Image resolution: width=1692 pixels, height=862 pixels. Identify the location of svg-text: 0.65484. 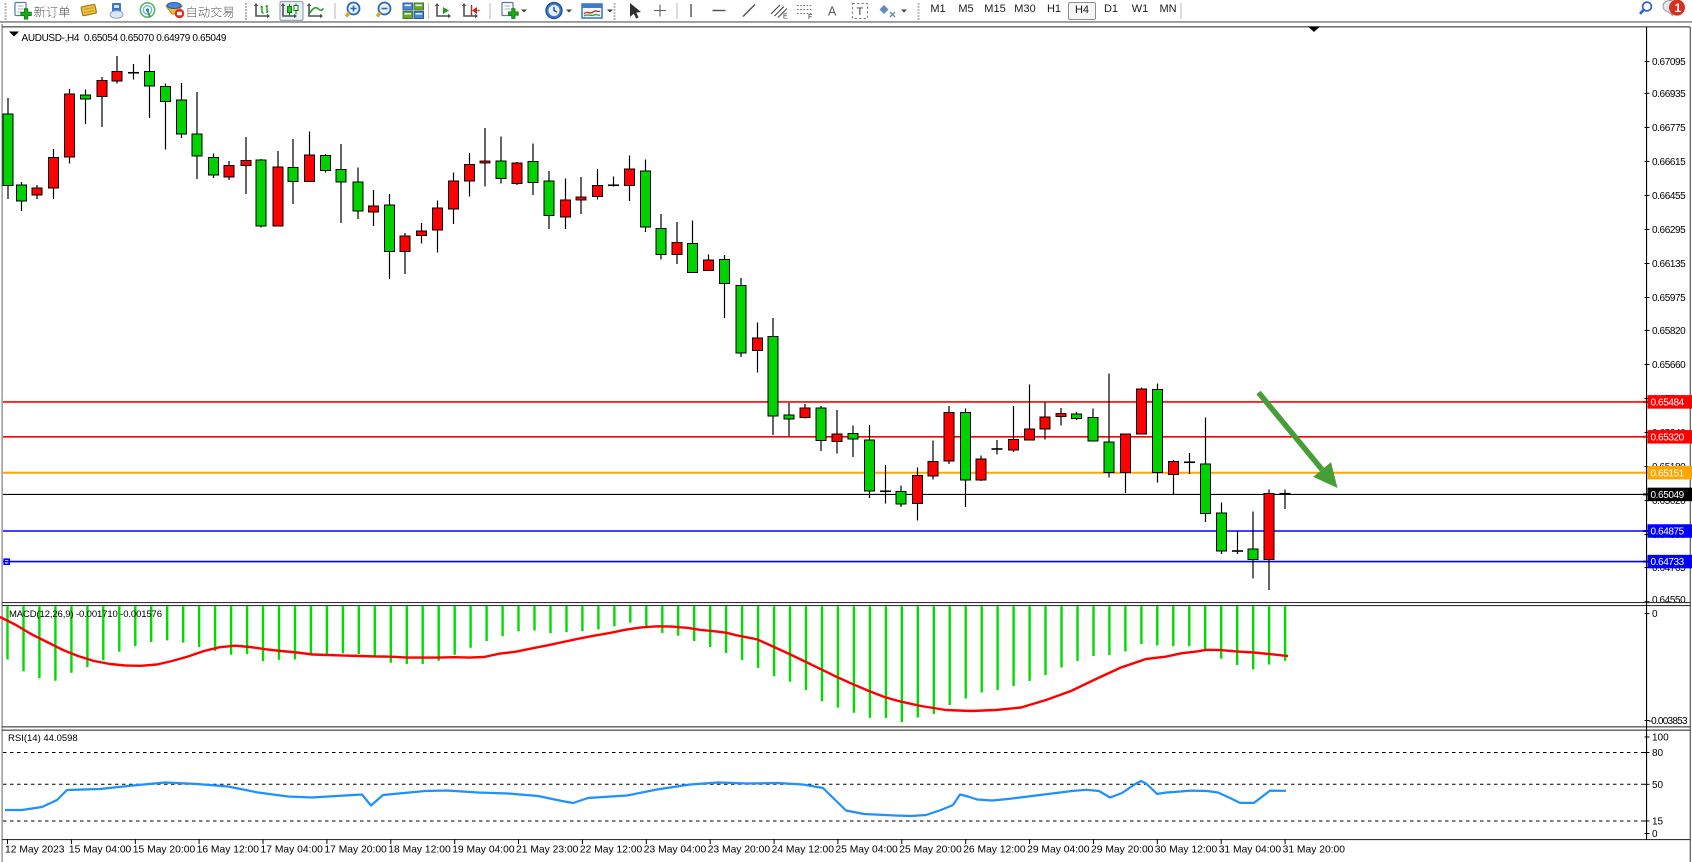
(1668, 403).